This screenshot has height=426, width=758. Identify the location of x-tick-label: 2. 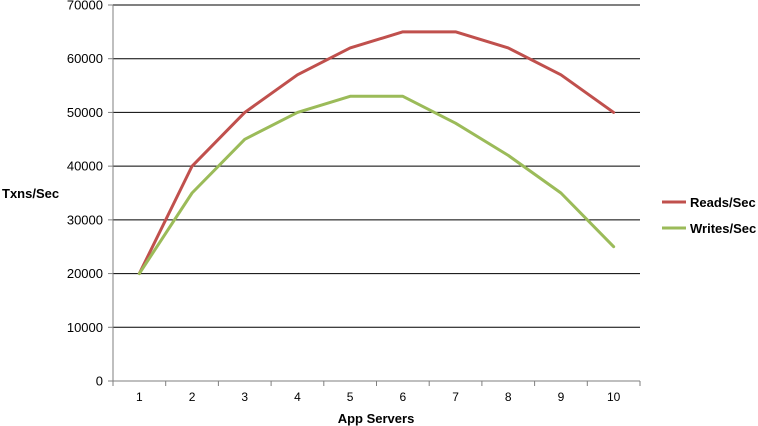
(192, 397).